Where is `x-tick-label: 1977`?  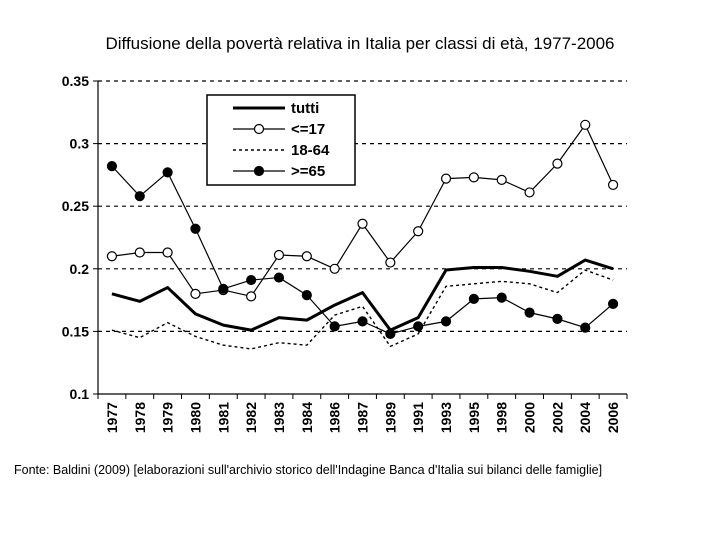
x-tick-label: 1977 is located at coordinates (112, 417).